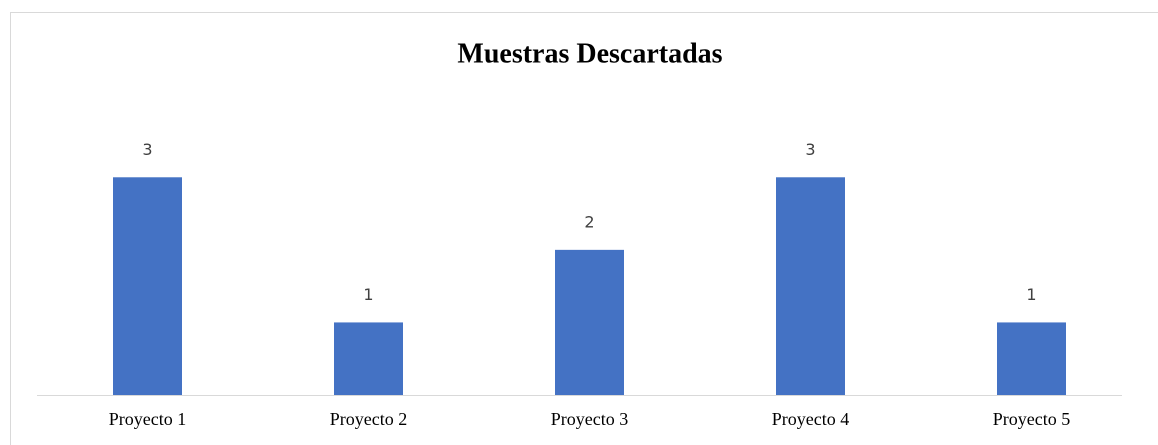 The image size is (1158, 445). What do you see at coordinates (589, 53) in the screenshot?
I see `chart-title: Muestras Descartadas` at bounding box center [589, 53].